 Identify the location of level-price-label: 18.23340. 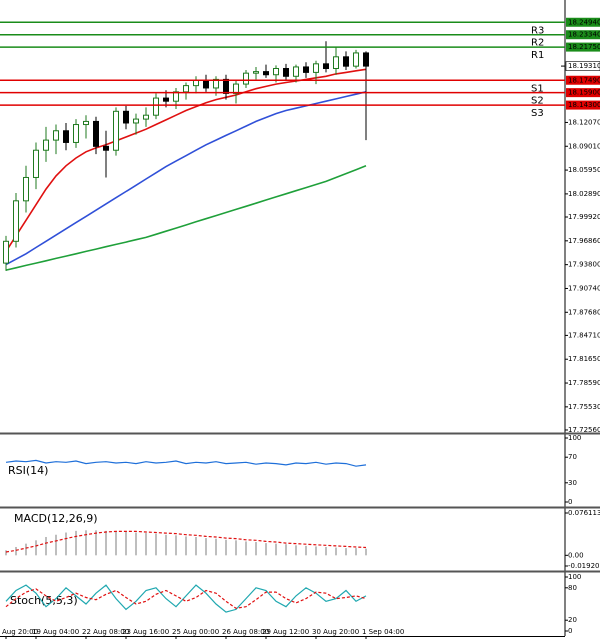
(584, 35).